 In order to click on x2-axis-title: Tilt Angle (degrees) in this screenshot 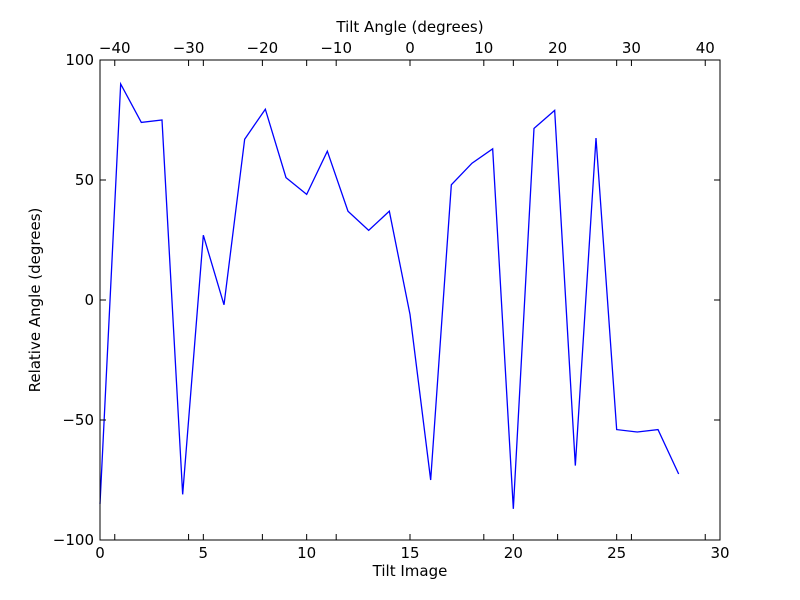, I will do `click(409, 27)`.